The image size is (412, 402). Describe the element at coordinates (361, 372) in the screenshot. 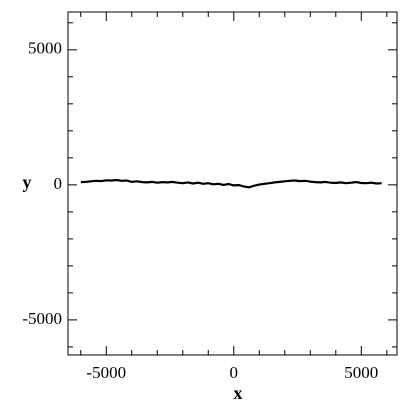

I see `x-tick-label: 5000` at that location.